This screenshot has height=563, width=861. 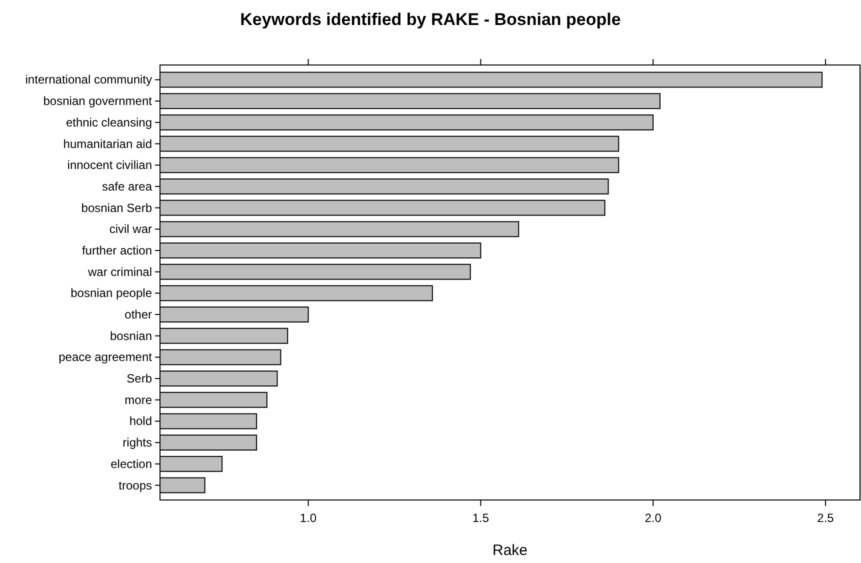 I want to click on y-tick-label: humanitarian aid, so click(x=107, y=143).